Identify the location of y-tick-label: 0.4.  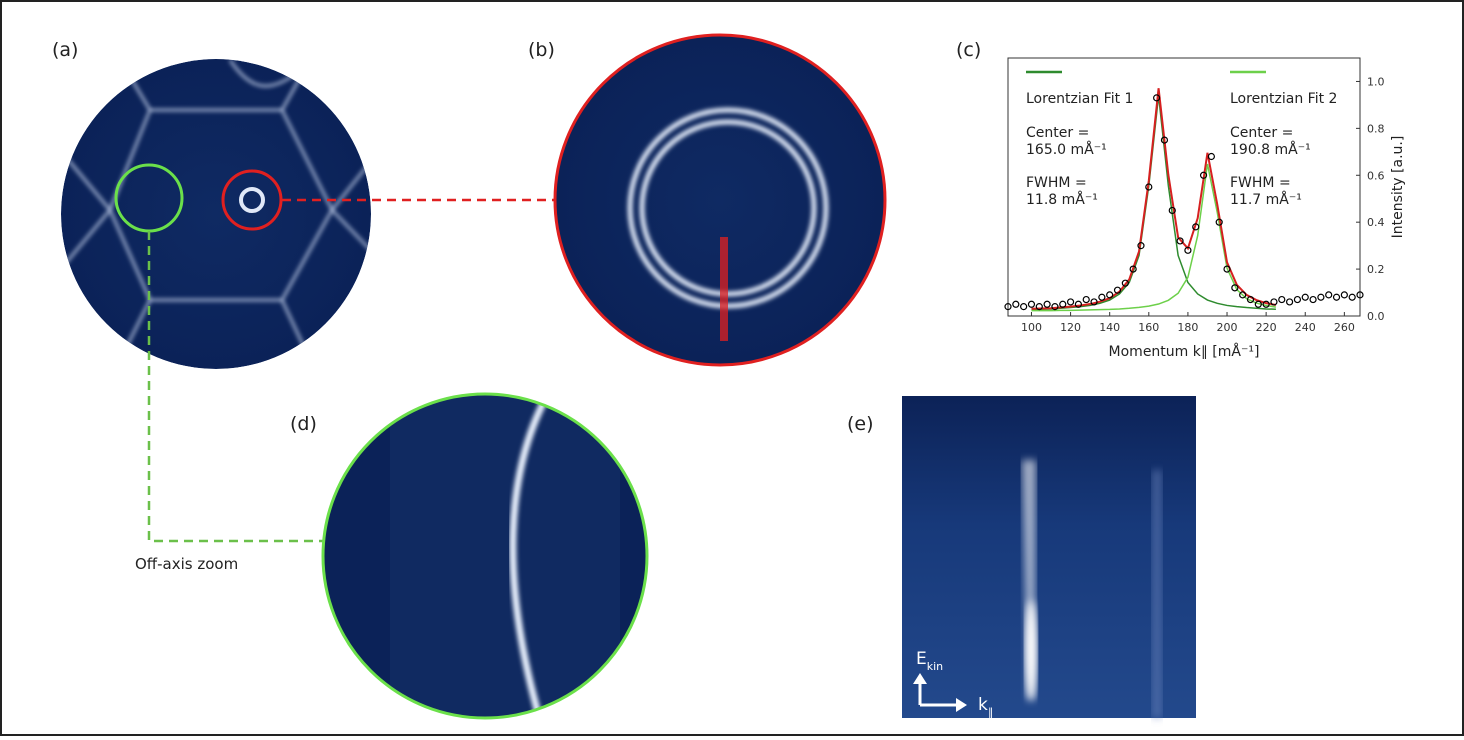
(1376, 222).